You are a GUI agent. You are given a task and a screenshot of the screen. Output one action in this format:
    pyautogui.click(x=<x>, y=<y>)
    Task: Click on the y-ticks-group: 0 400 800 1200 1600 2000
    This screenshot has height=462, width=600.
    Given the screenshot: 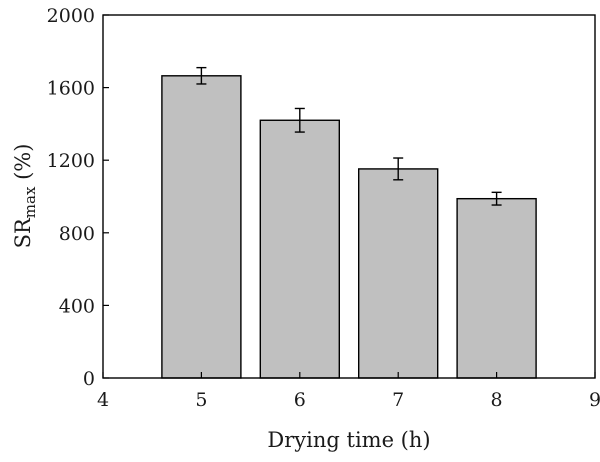 What is the action you would take?
    pyautogui.click(x=78, y=197)
    